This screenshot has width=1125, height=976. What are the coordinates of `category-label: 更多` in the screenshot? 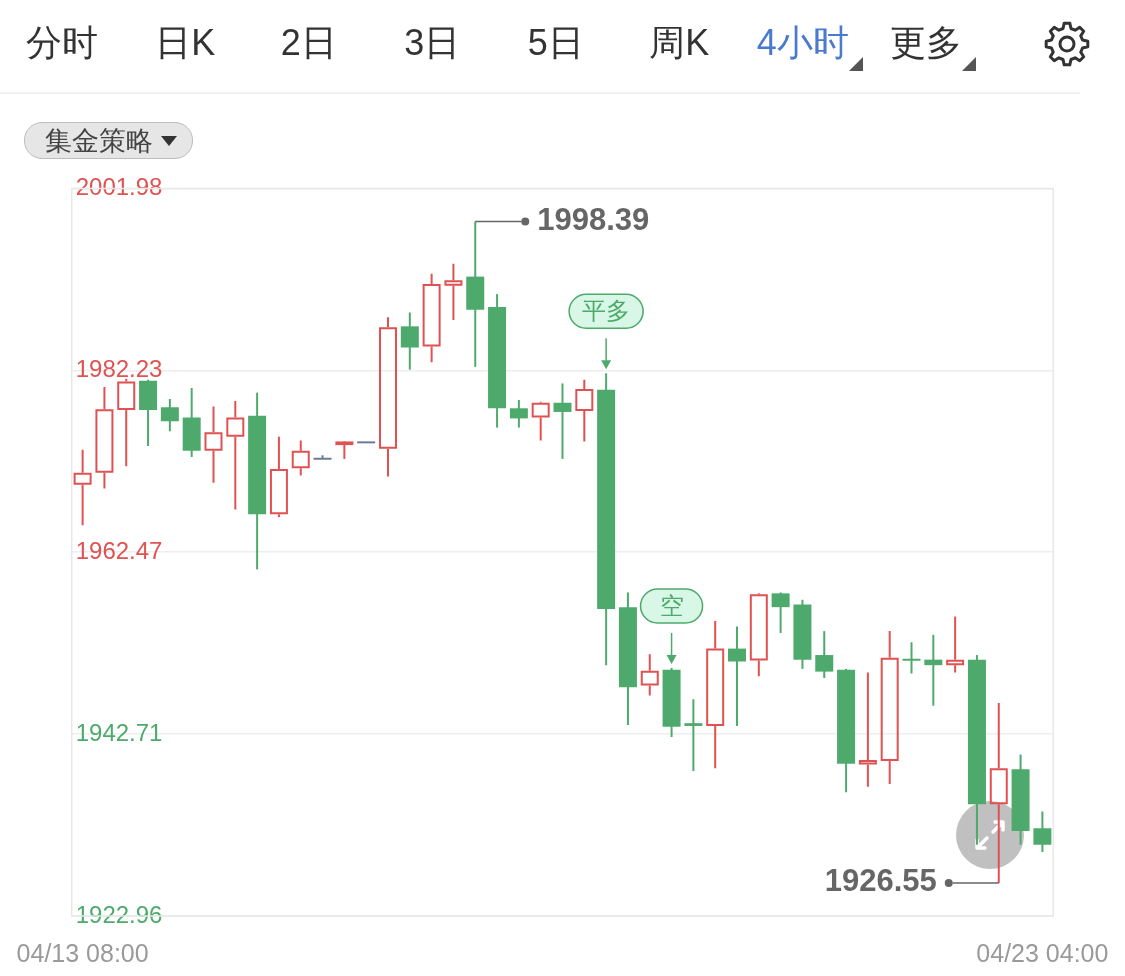 It's located at (926, 42).